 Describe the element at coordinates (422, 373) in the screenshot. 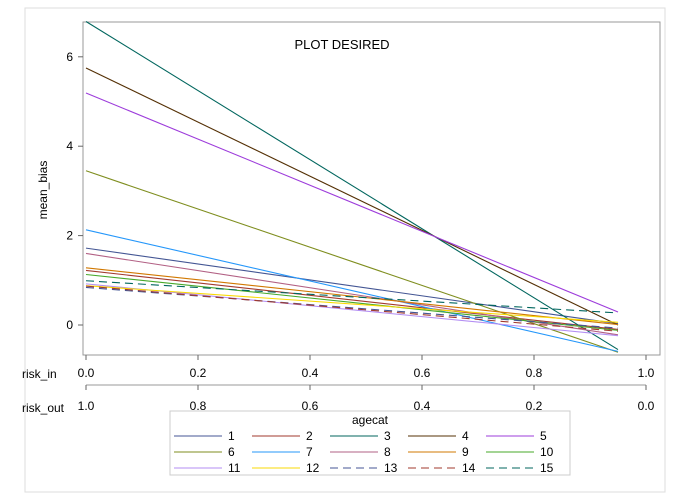

I see `x-tick-label: 0.6` at that location.